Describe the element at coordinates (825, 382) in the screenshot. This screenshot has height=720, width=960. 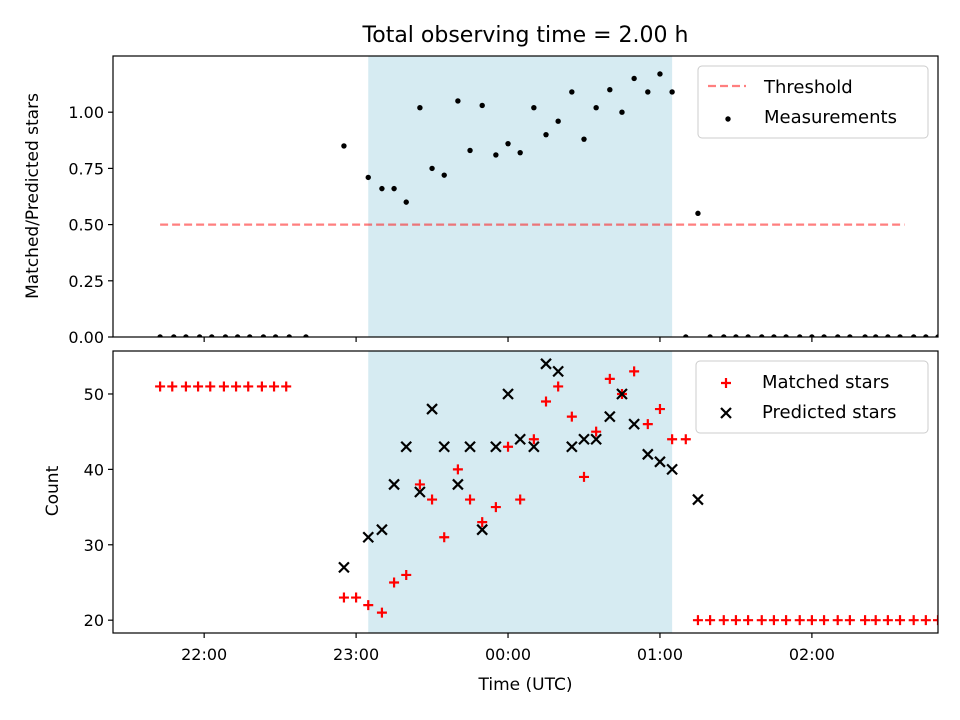
I see `legend-label: Matched stars` at that location.